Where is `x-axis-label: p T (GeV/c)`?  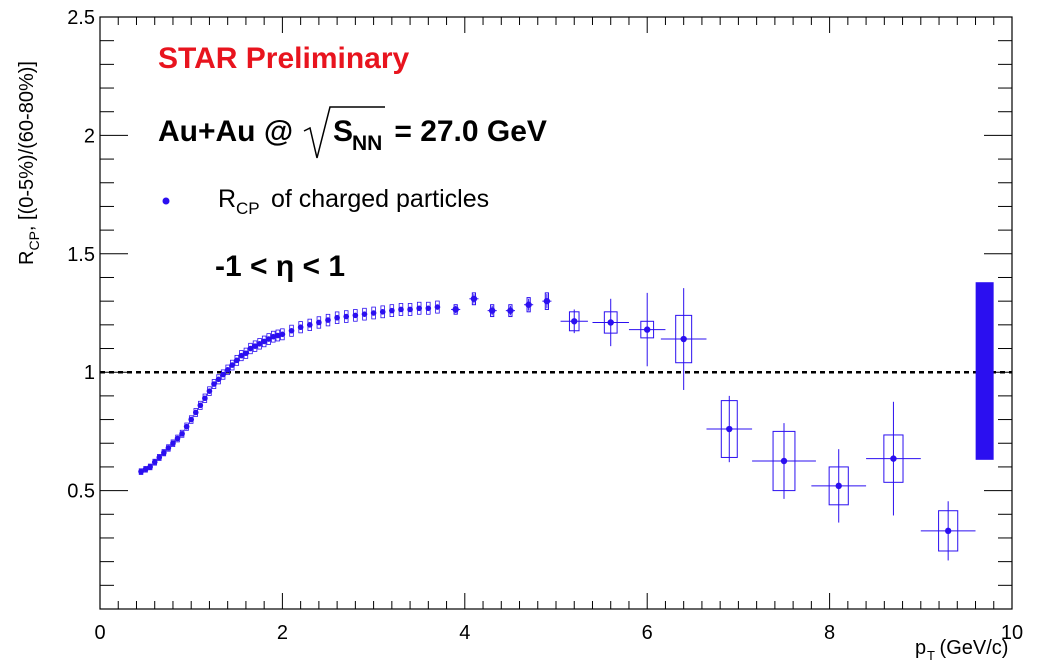 x-axis-label: p T (GeV/c) is located at coordinates (961, 650).